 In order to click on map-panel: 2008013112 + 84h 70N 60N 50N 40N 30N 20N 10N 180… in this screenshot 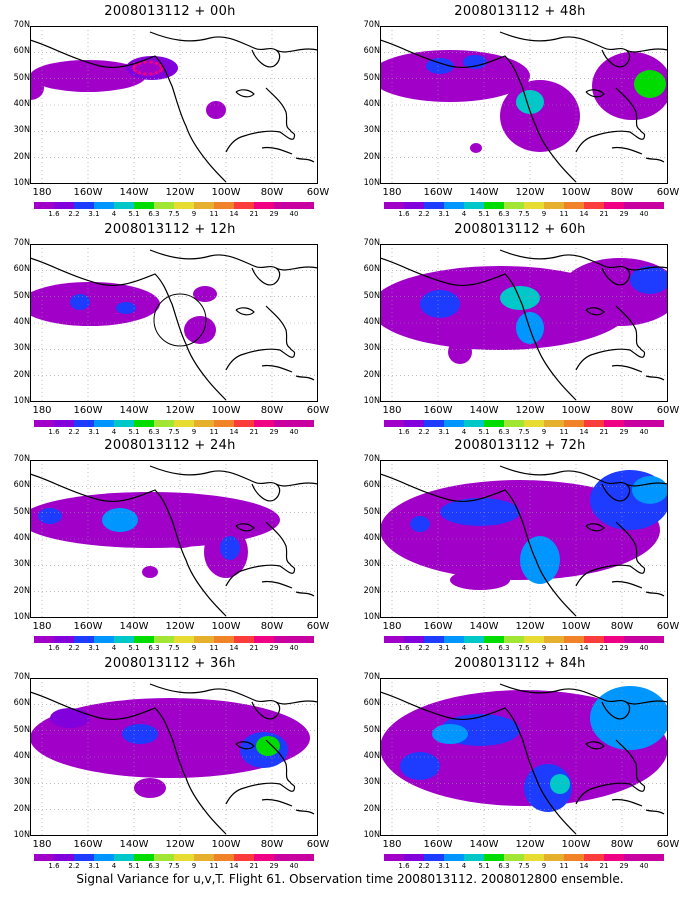, I will do `click(520, 761)`.